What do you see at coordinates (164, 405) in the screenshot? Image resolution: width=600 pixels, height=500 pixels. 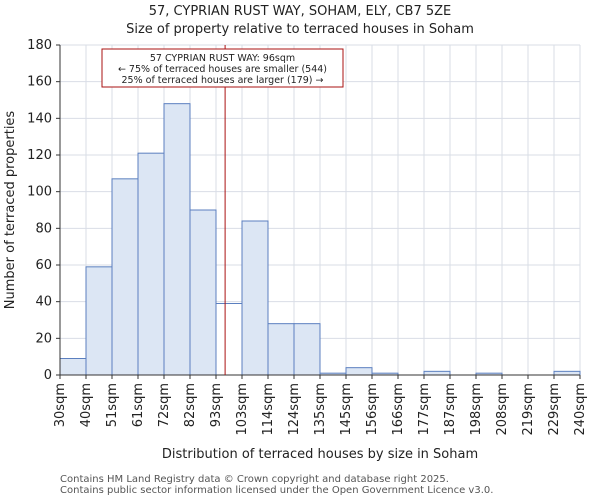 I see `x-tick-label: 72sqm` at bounding box center [164, 405].